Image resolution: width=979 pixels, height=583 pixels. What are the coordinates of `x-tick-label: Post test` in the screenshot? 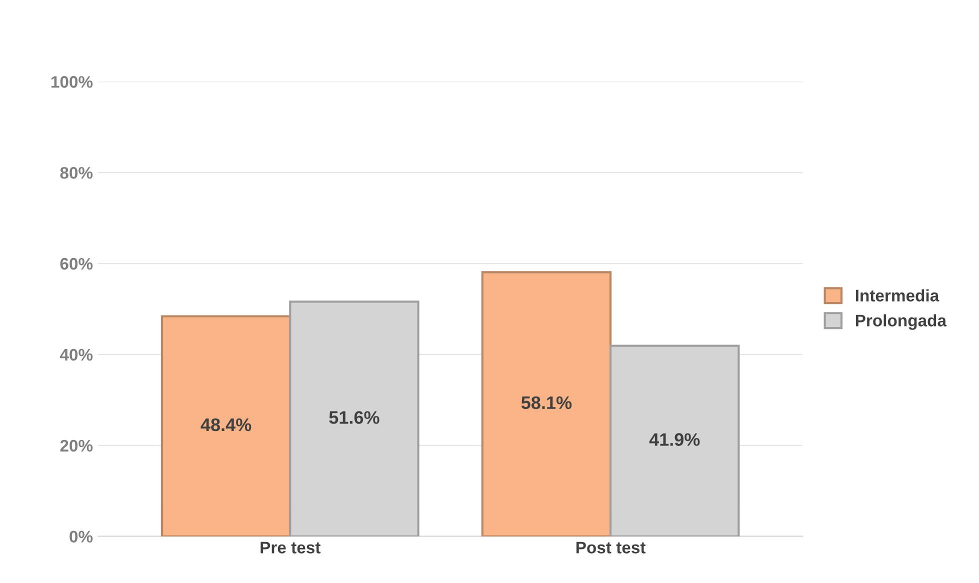 It's located at (611, 548).